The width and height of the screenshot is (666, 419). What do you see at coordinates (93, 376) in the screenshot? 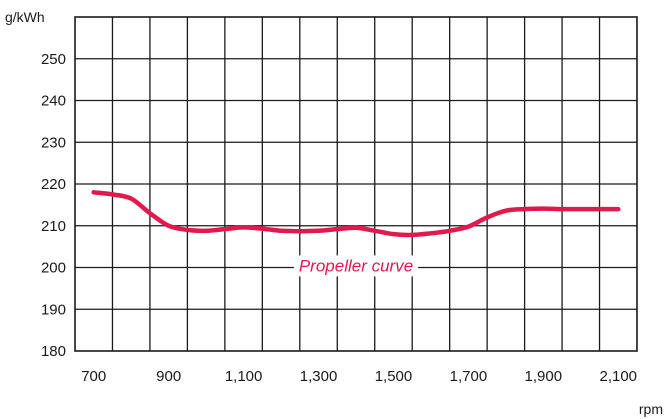
I see `x-tick-label: 700` at bounding box center [93, 376].